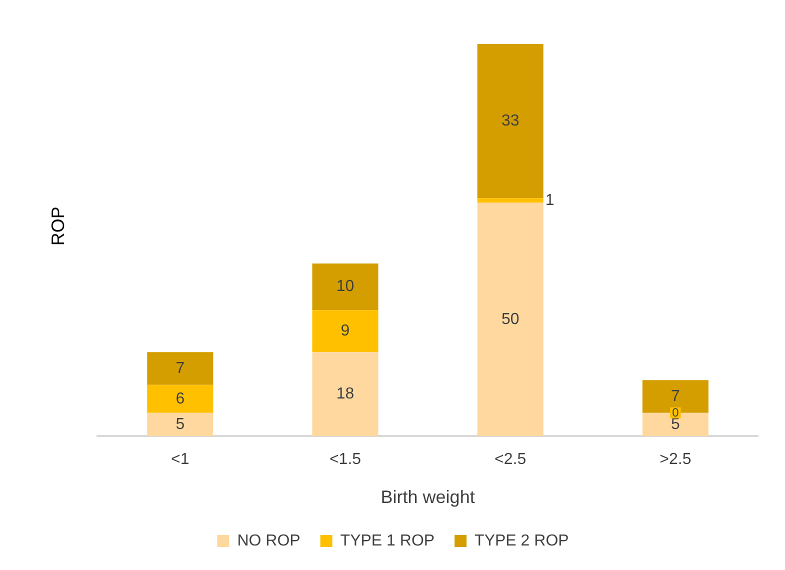 This screenshot has height=570, width=785. I want to click on data-label: 5, so click(180, 424).